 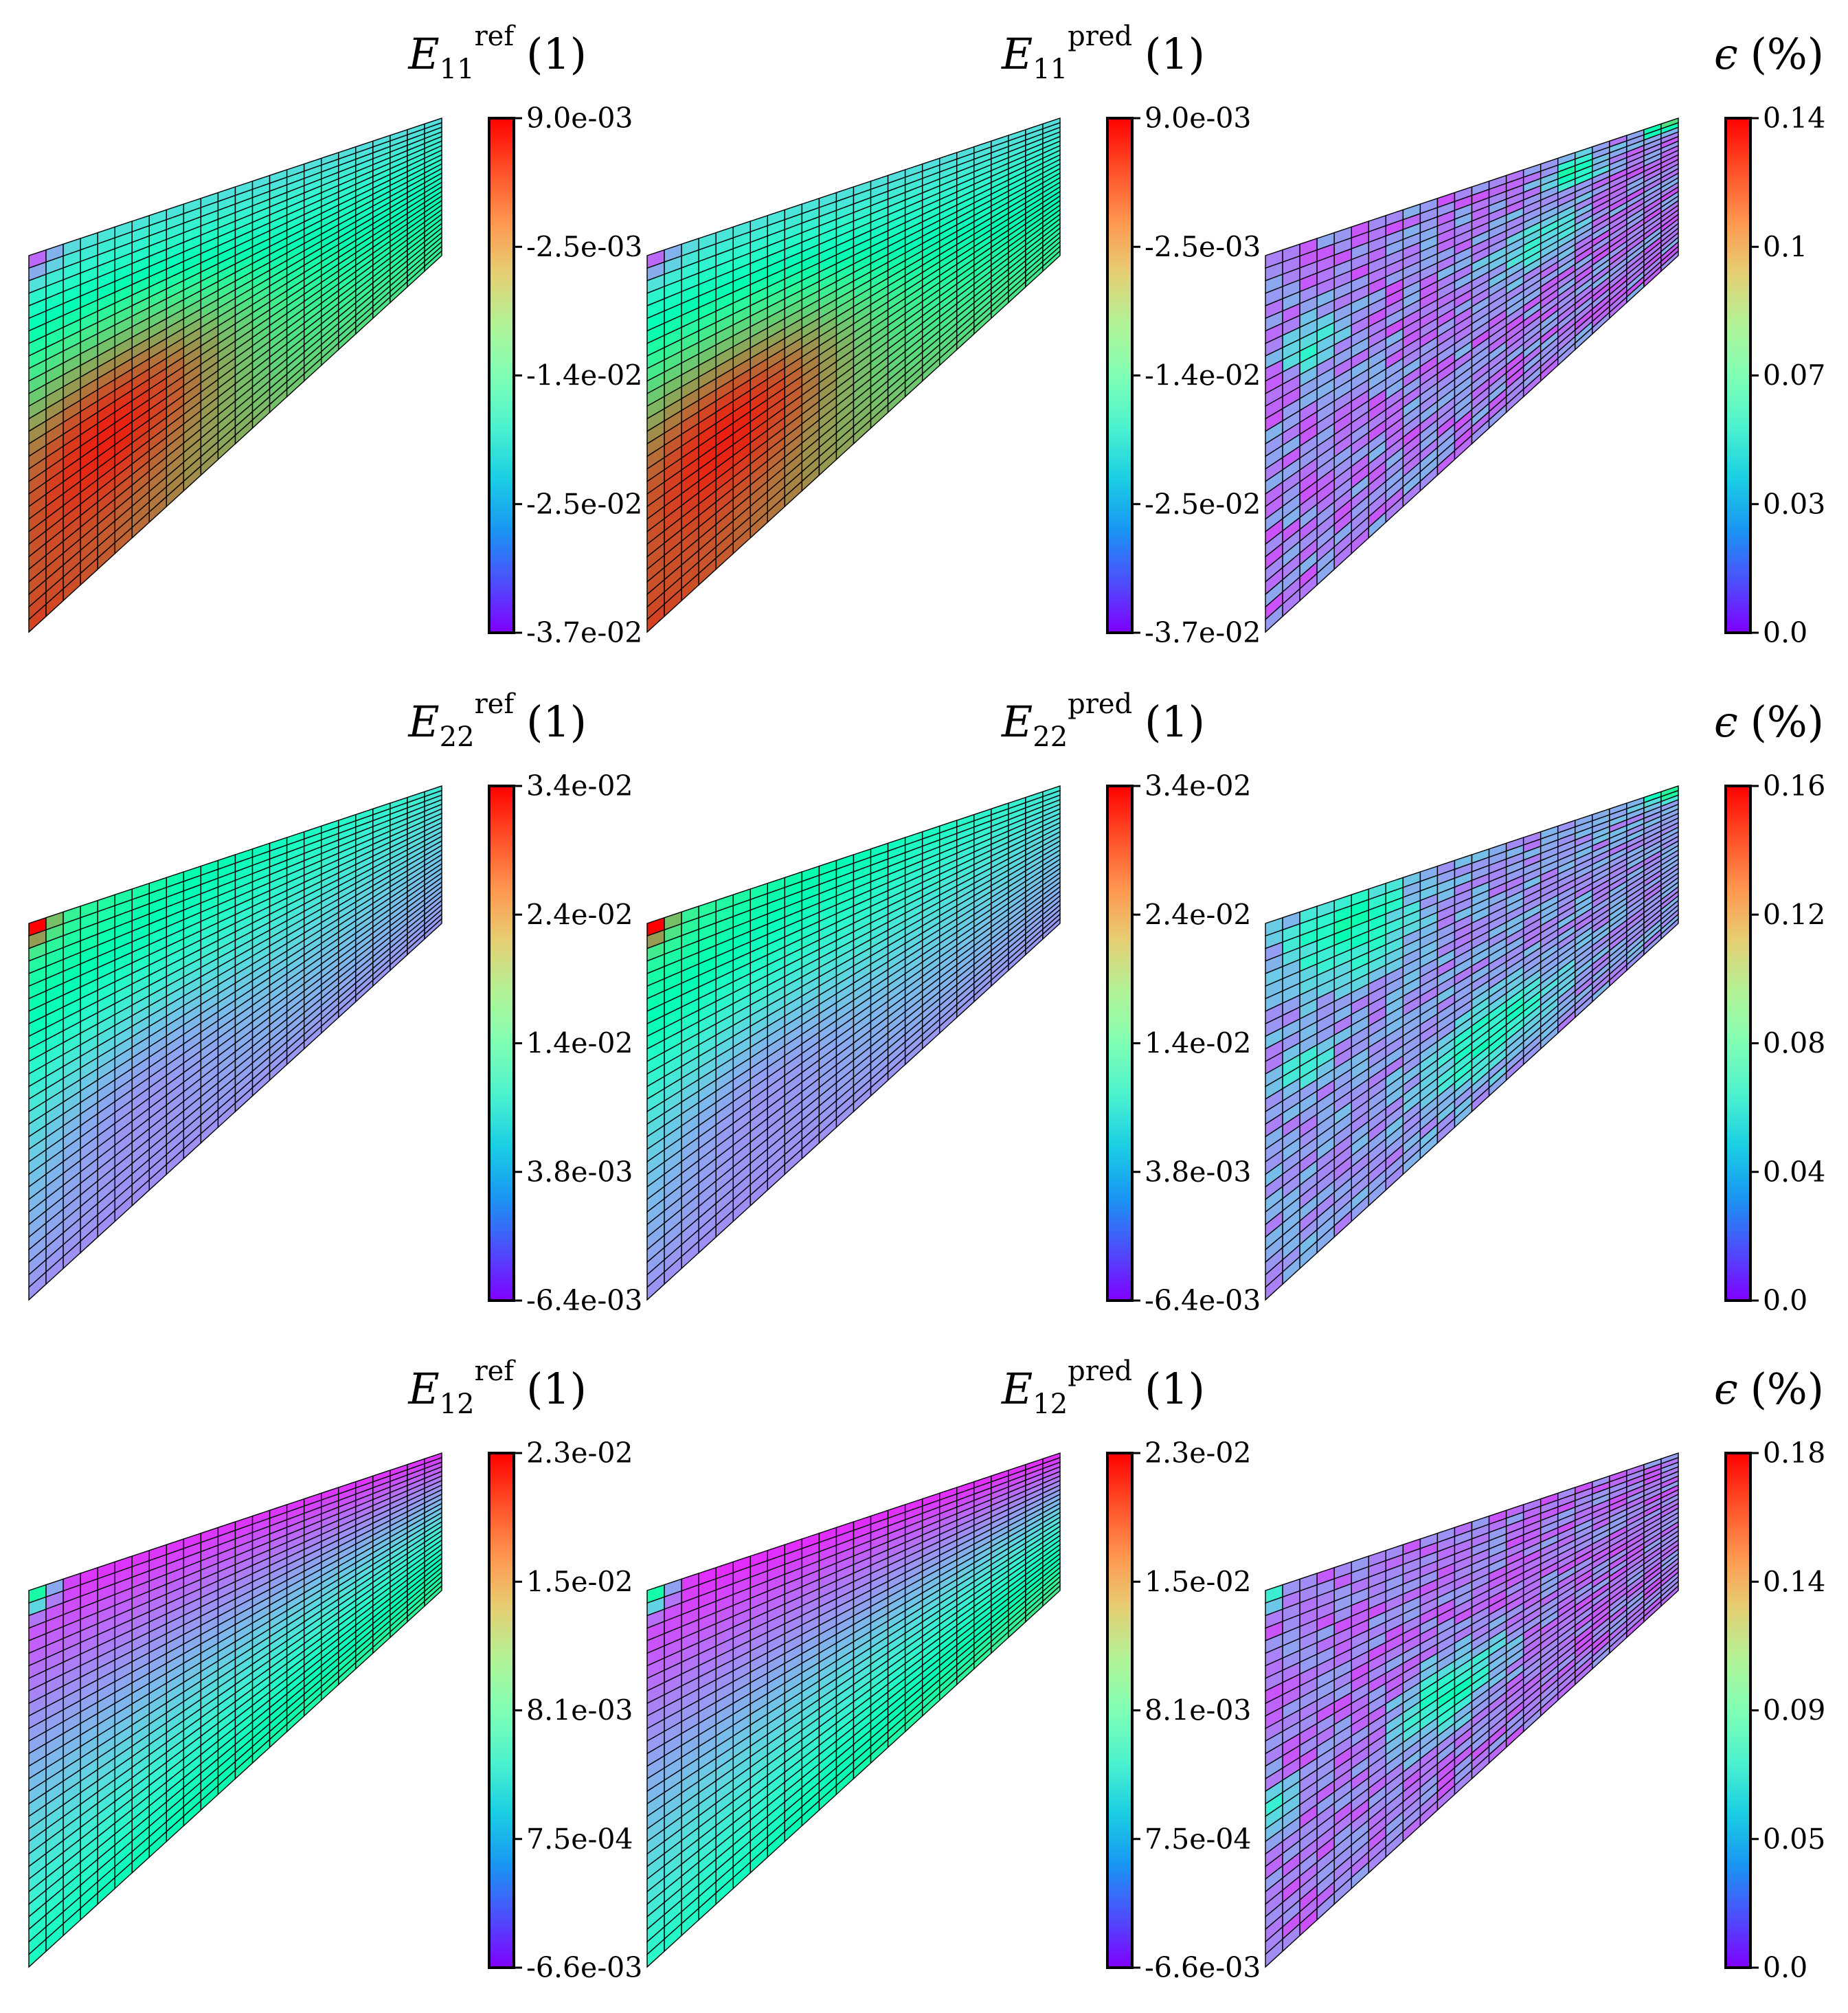 What do you see at coordinates (1794, 1043) in the screenshot?
I see `colorbar-tick-label: 0.08` at bounding box center [1794, 1043].